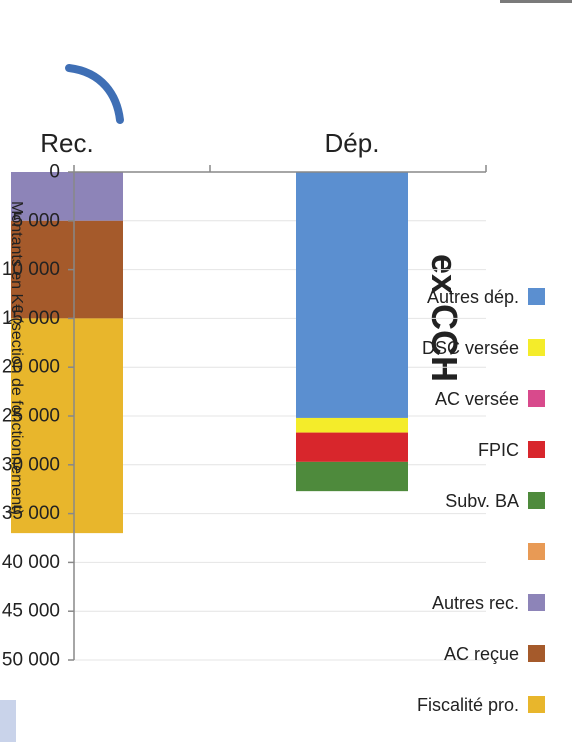  Describe the element at coordinates (31, 464) in the screenshot. I see `y-tick-label: 30 000` at that location.